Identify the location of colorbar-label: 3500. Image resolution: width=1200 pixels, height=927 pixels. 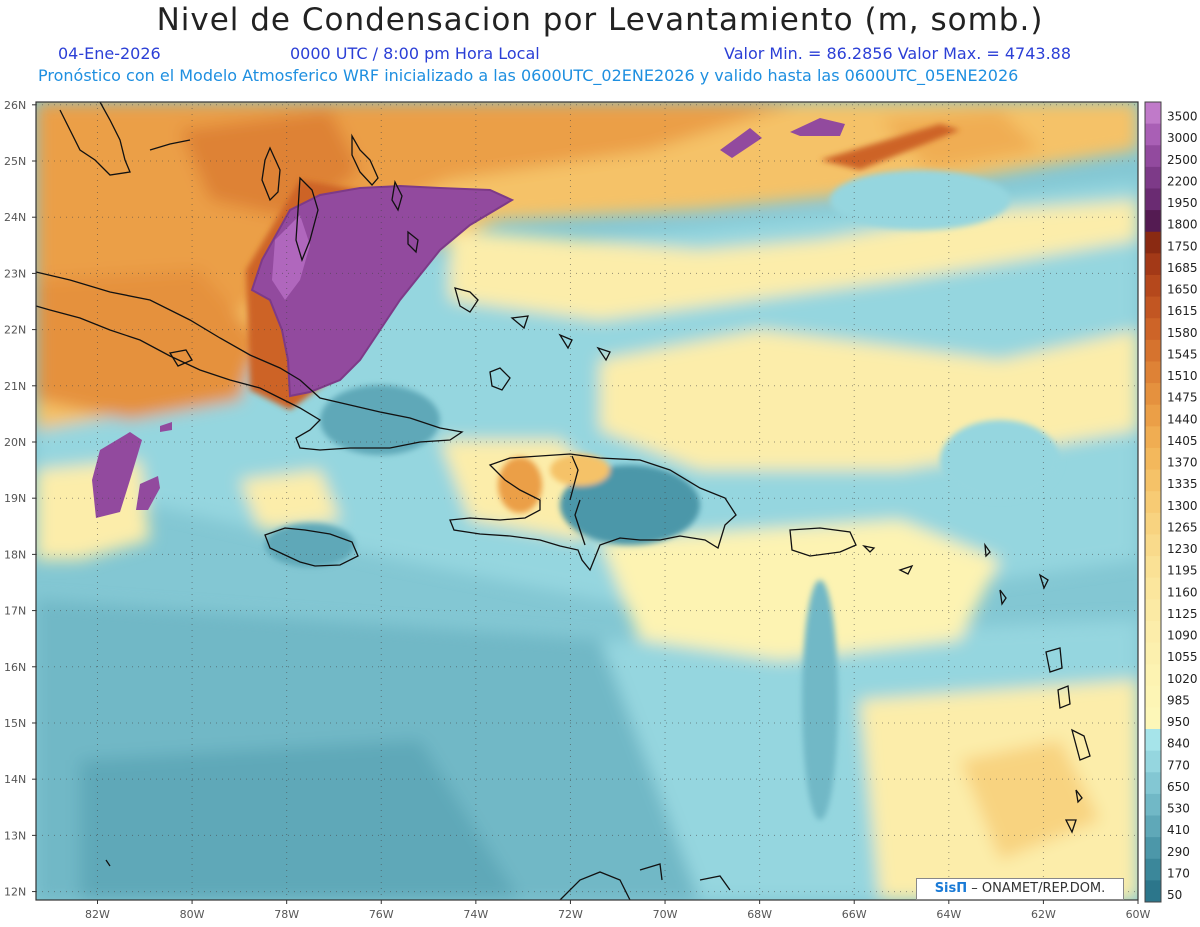
(1182, 117).